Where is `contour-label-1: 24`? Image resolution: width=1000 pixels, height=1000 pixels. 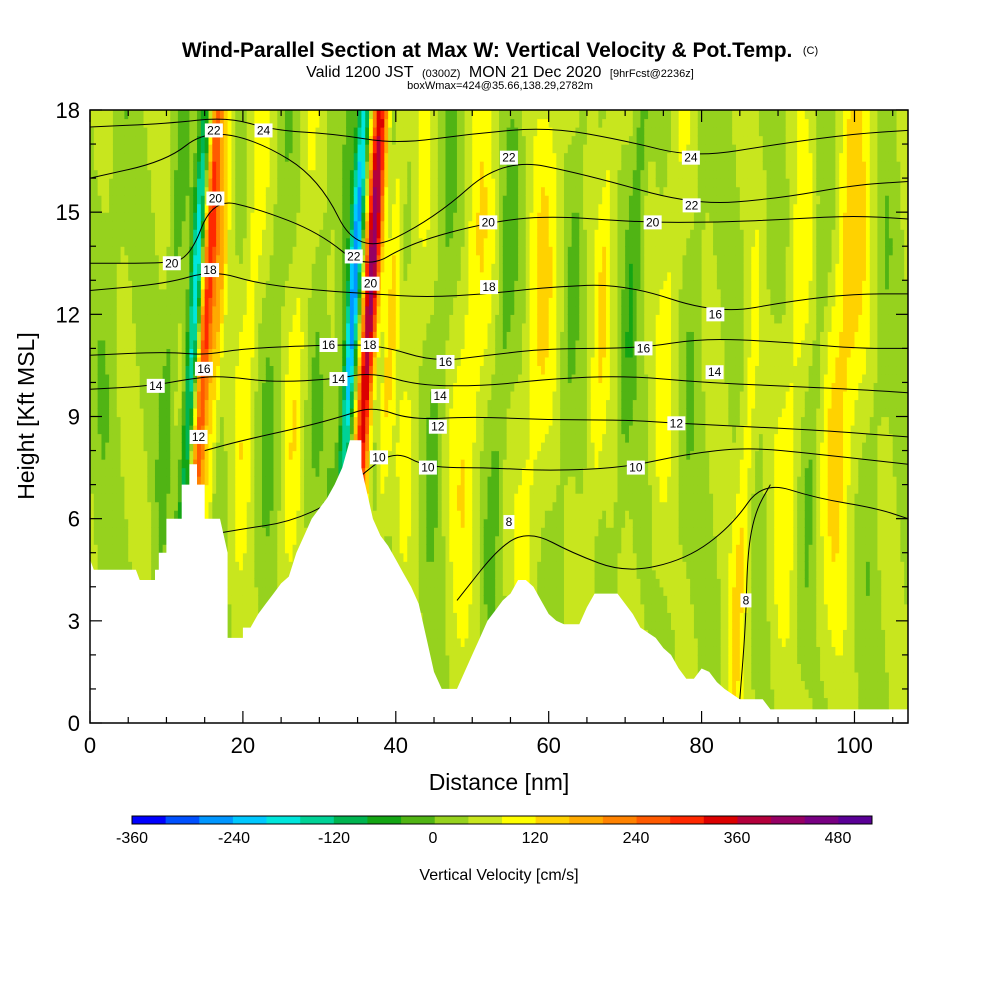 contour-label-1: 24 is located at coordinates (263, 130).